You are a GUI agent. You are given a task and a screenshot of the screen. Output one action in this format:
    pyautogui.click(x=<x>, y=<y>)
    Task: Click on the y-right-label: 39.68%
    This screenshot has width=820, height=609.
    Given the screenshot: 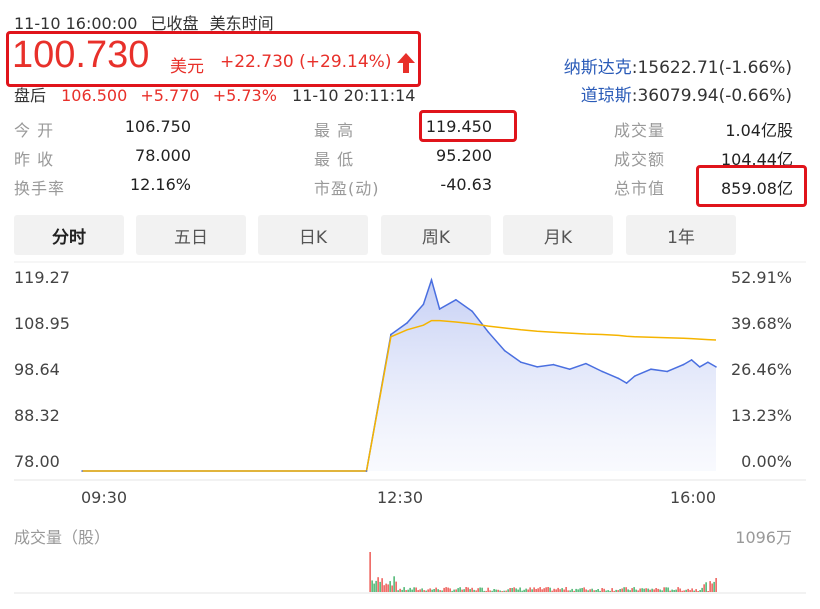 What is the action you would take?
    pyautogui.click(x=761, y=323)
    